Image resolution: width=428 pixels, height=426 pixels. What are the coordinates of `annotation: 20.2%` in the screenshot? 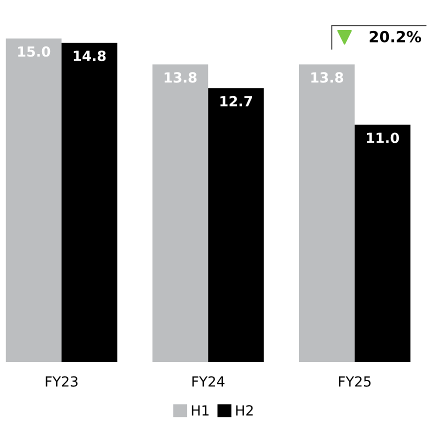 It's located at (396, 36).